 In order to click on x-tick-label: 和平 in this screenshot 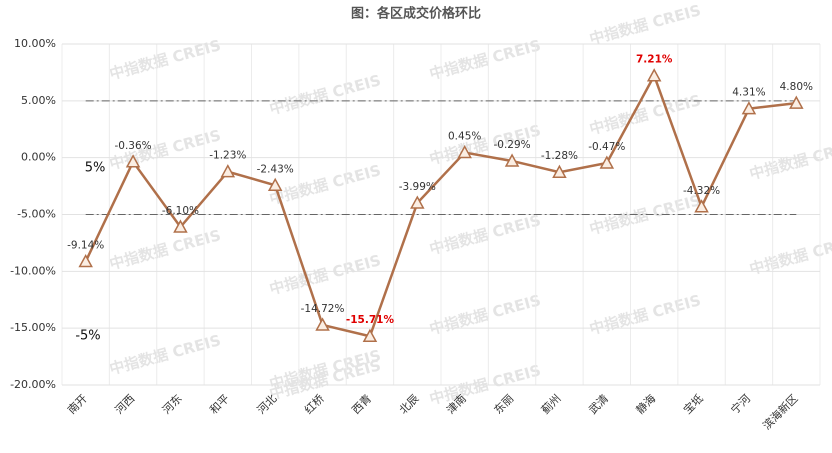, I will do `click(219, 404)`.